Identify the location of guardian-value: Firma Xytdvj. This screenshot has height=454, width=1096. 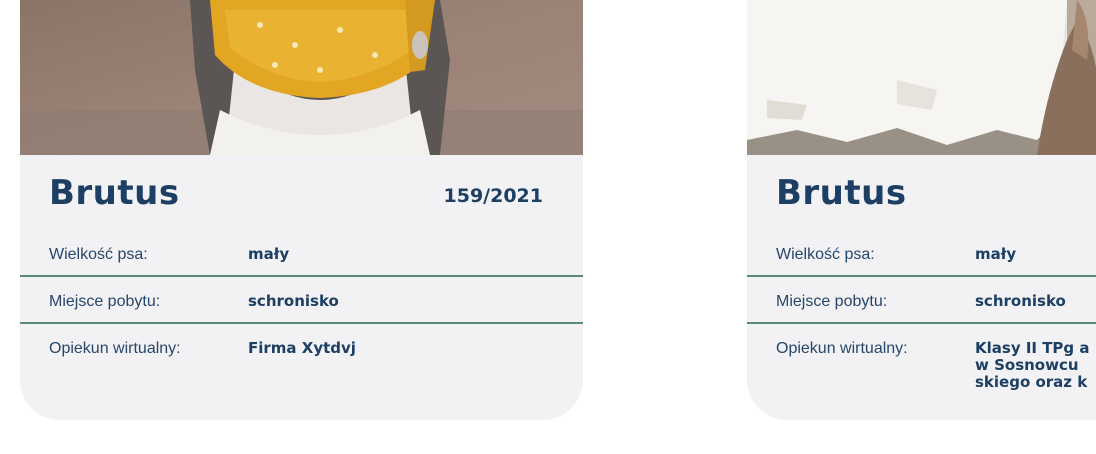
(302, 348).